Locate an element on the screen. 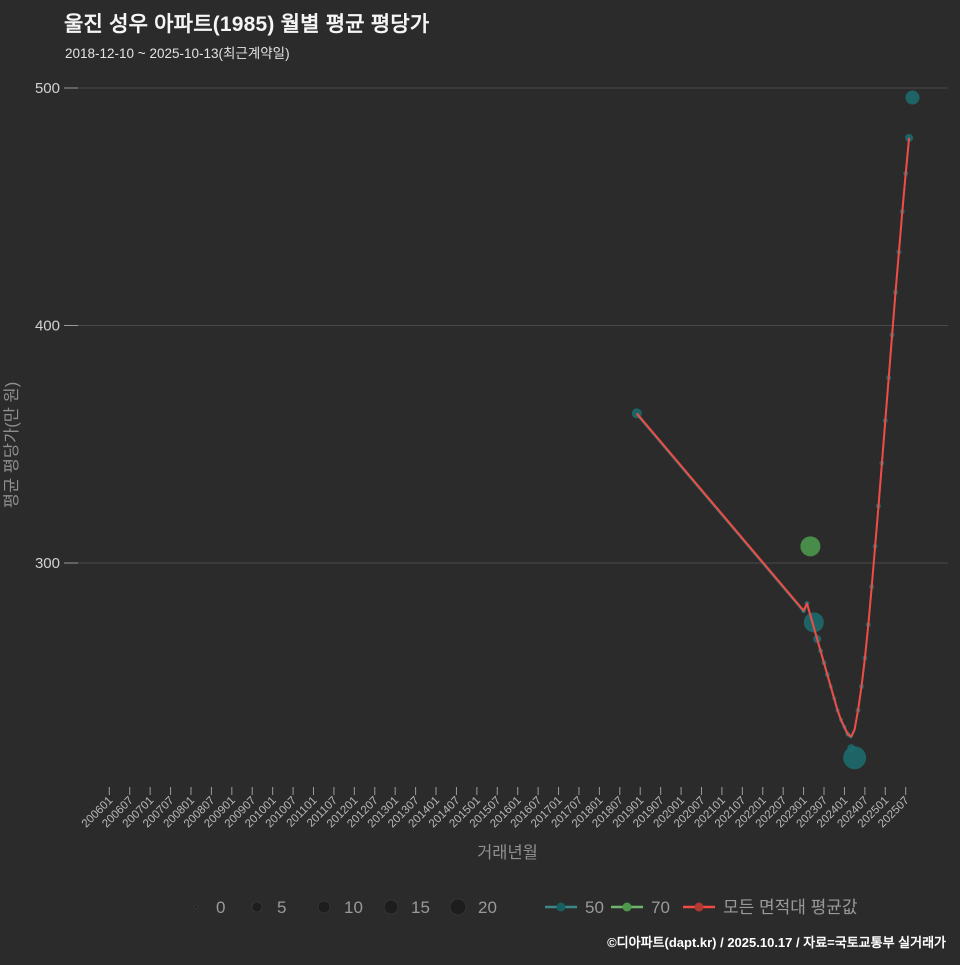  chart-title: 울진 성우 아파트(1985) 월별 평균 평당가 is located at coordinates (247, 24).